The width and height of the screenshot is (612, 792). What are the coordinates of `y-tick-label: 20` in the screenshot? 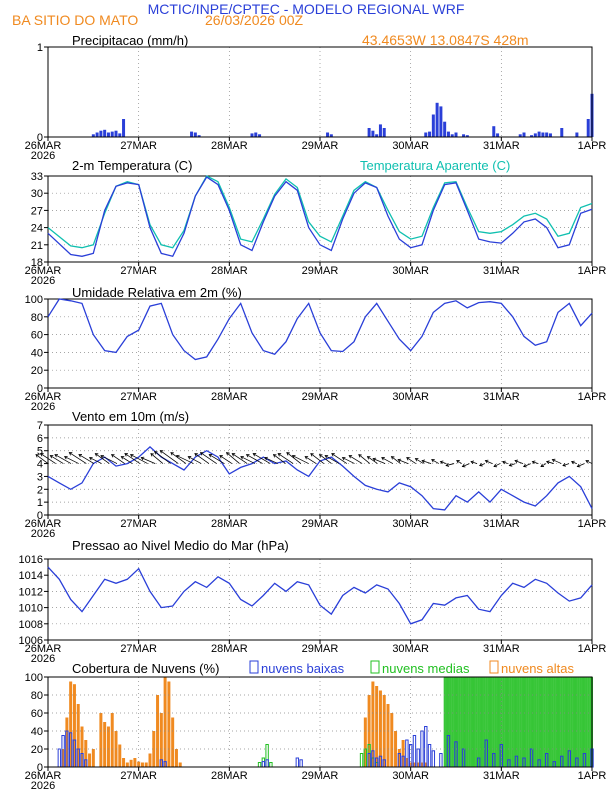 It's located at (37, 371).